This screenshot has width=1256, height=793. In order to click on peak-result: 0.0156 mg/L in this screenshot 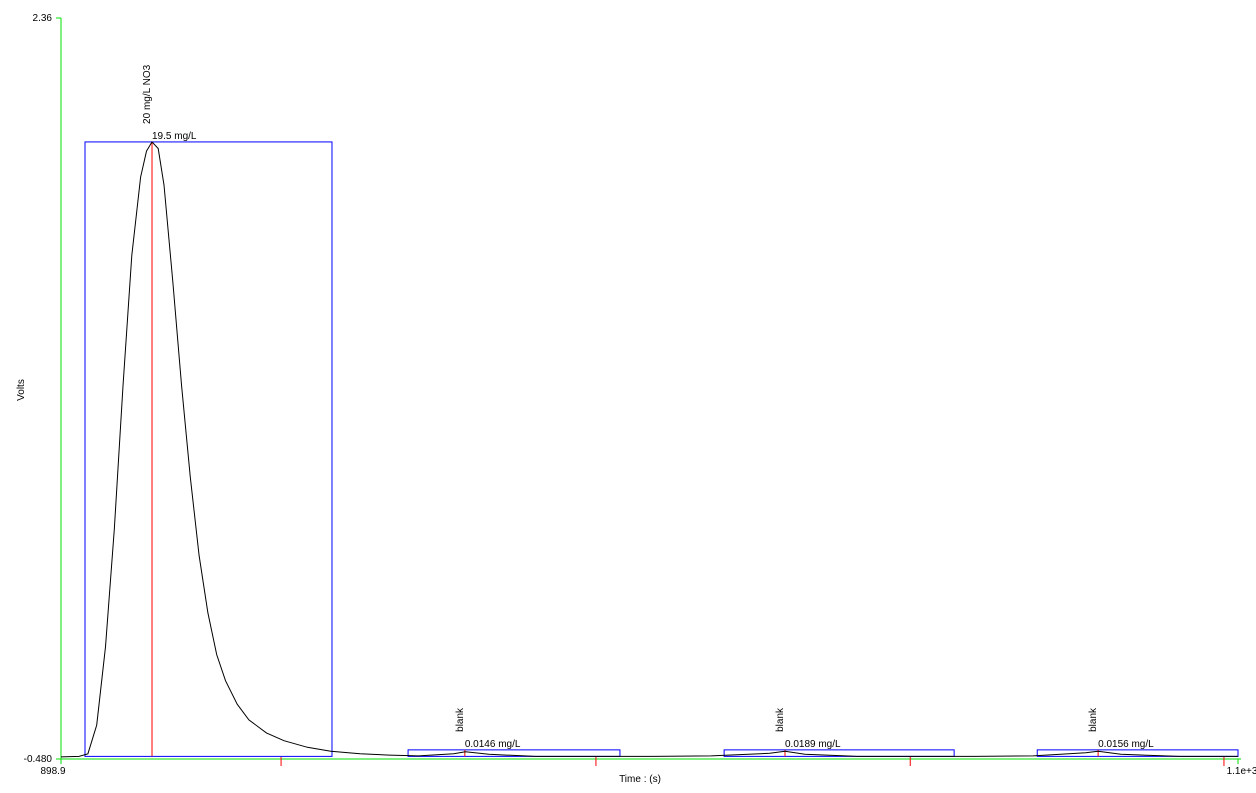, I will do `click(1126, 744)`.